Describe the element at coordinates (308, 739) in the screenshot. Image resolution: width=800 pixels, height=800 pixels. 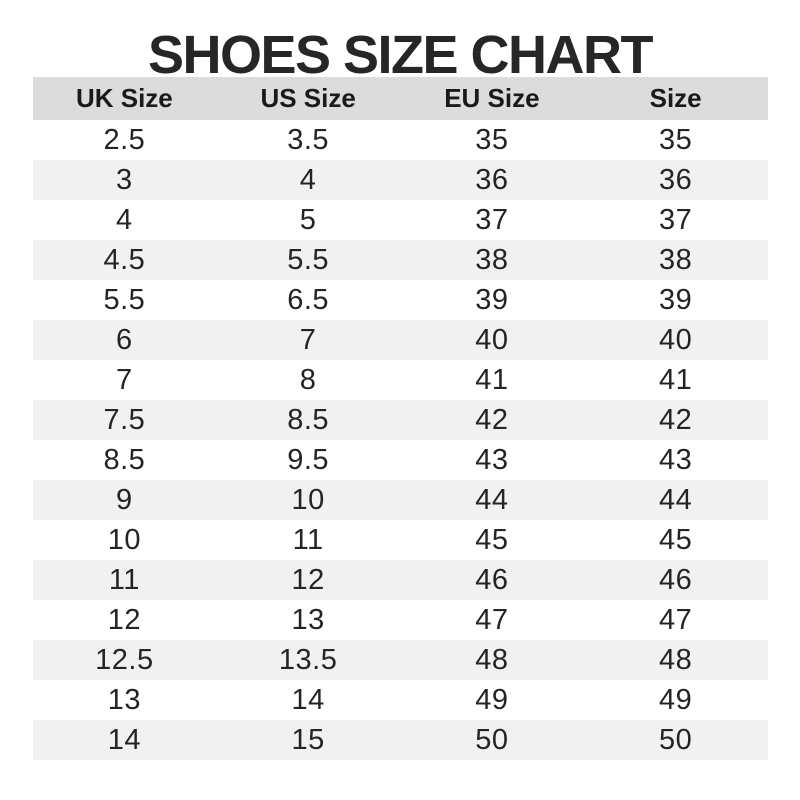
I see `table-cell: 15` at that location.